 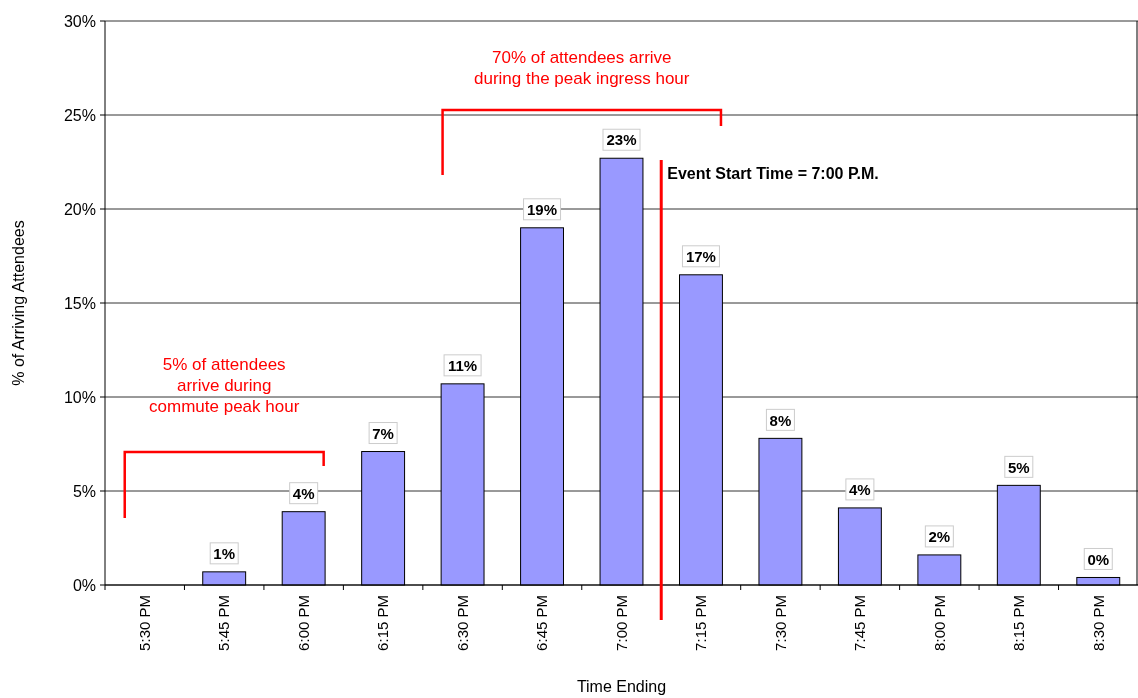 I want to click on data-label: 1%, so click(x=224, y=554).